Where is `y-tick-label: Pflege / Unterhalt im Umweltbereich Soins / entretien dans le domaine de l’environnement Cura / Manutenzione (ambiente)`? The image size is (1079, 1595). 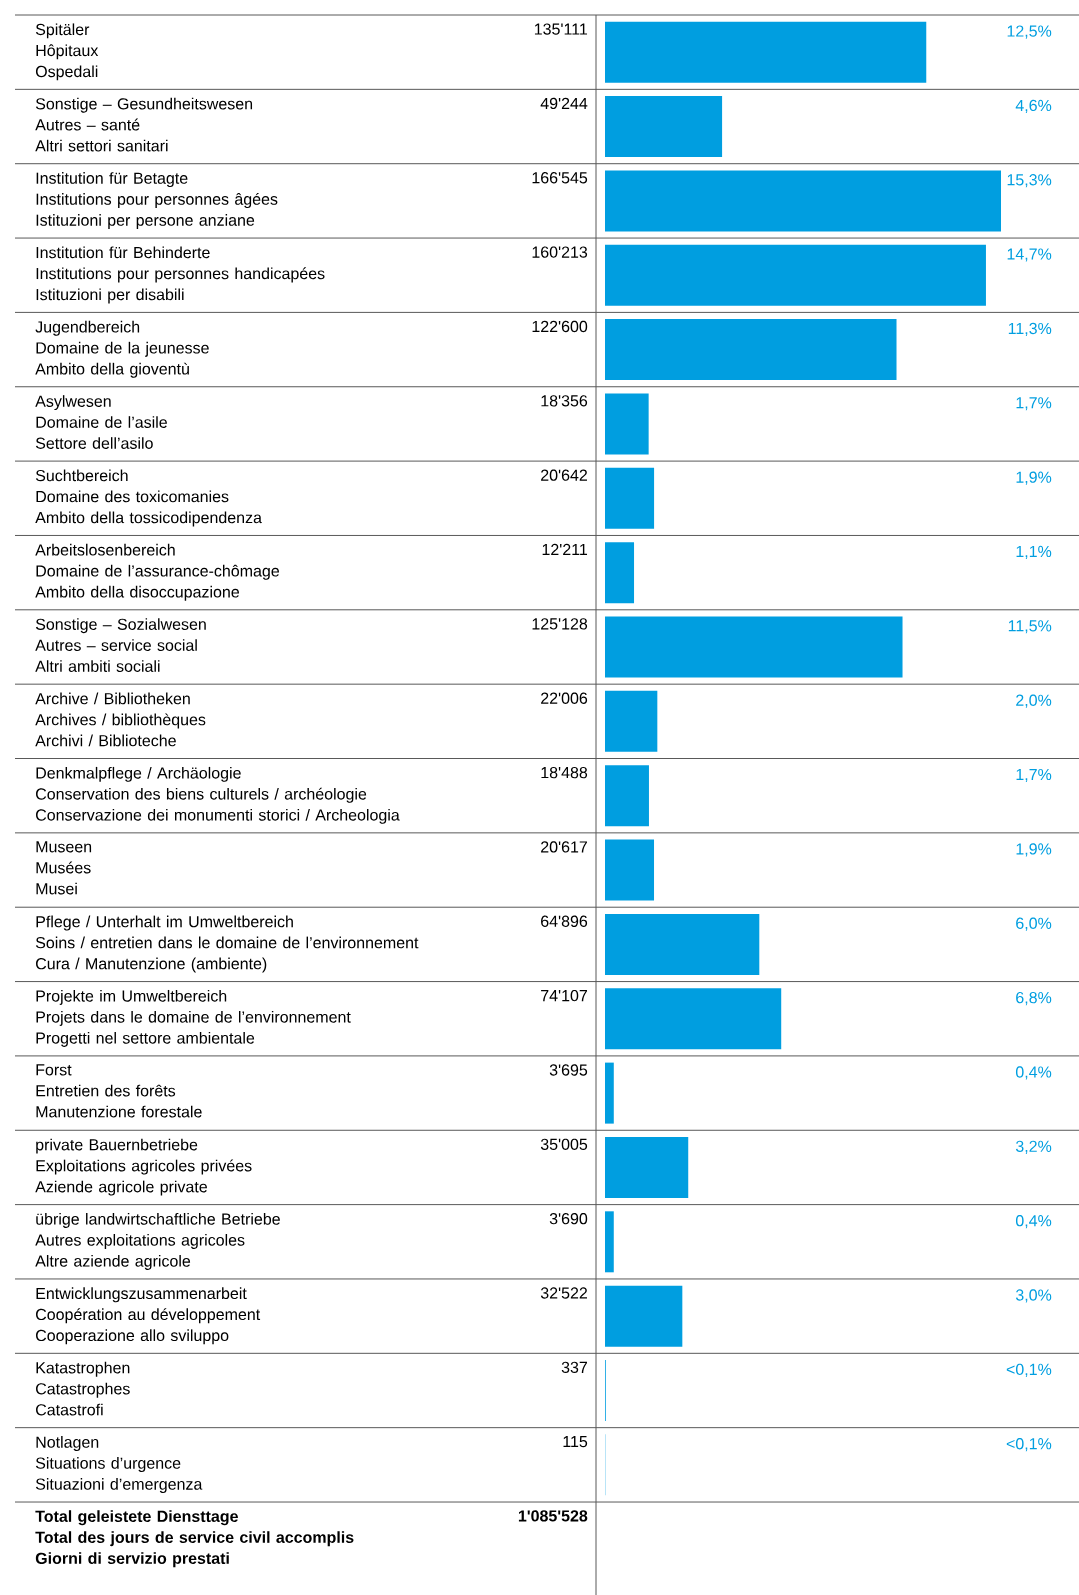
y-tick-label: Pflege / Unterhalt im Umweltbereich Soins / entretien dans le domaine de l’environnement Cura / Manutenzione (ambiente) is located at coordinates (227, 944).